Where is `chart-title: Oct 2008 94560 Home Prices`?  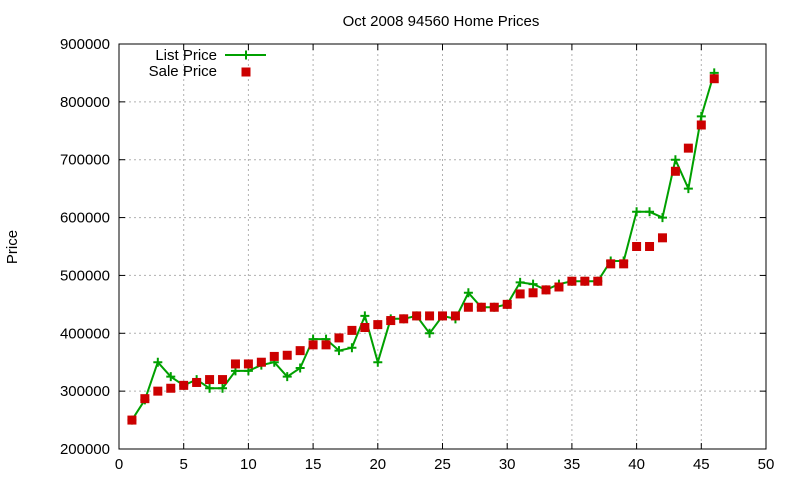
chart-title: Oct 2008 94560 Home Prices is located at coordinates (441, 21).